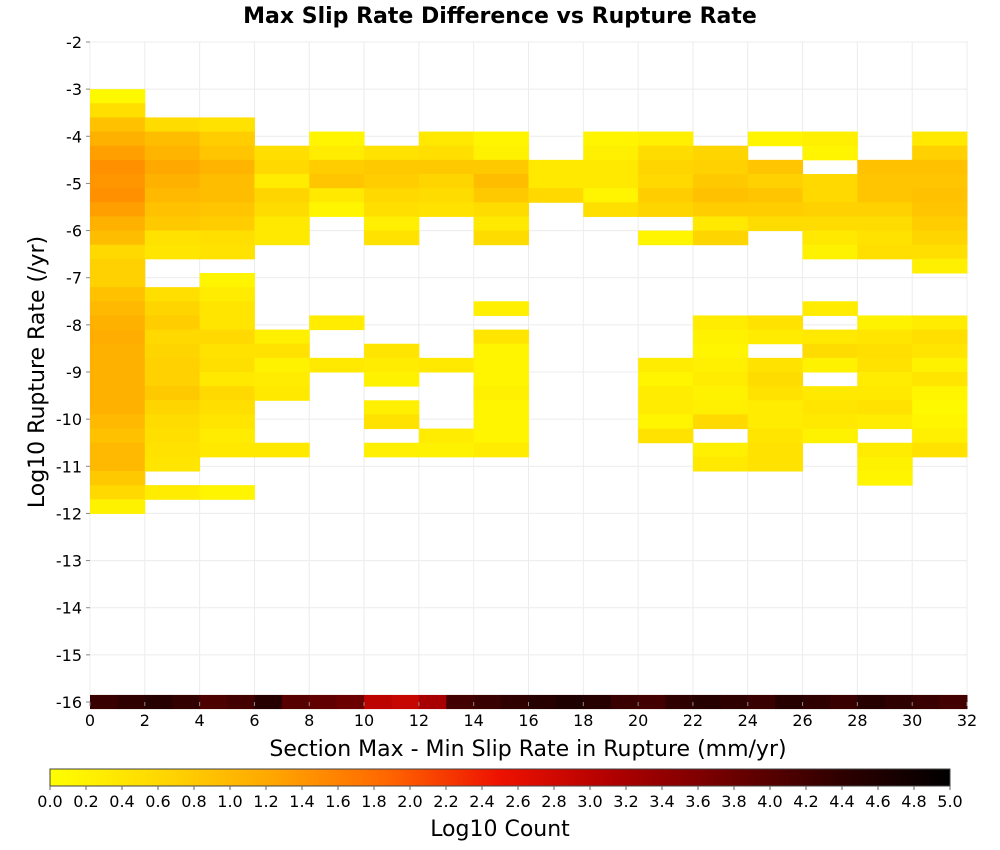  Describe the element at coordinates (74, 89) in the screenshot. I see `y-tick-label: -3` at that location.